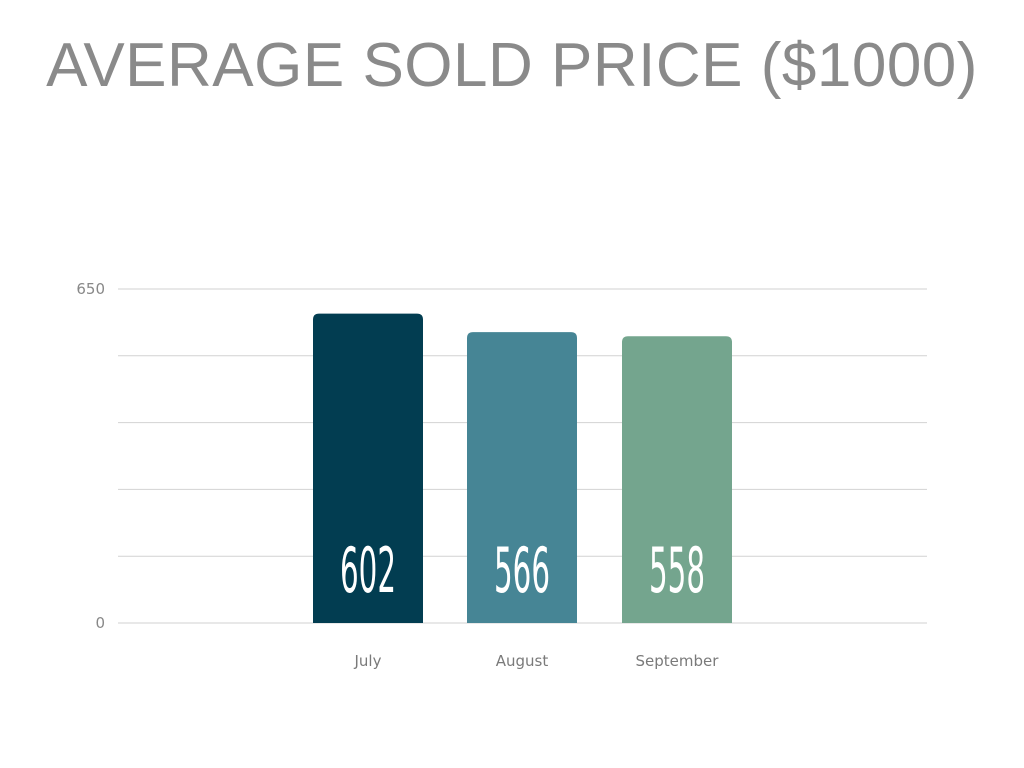 This screenshot has width=1024, height=768. Describe the element at coordinates (677, 479) in the screenshot. I see `bar-september` at that location.